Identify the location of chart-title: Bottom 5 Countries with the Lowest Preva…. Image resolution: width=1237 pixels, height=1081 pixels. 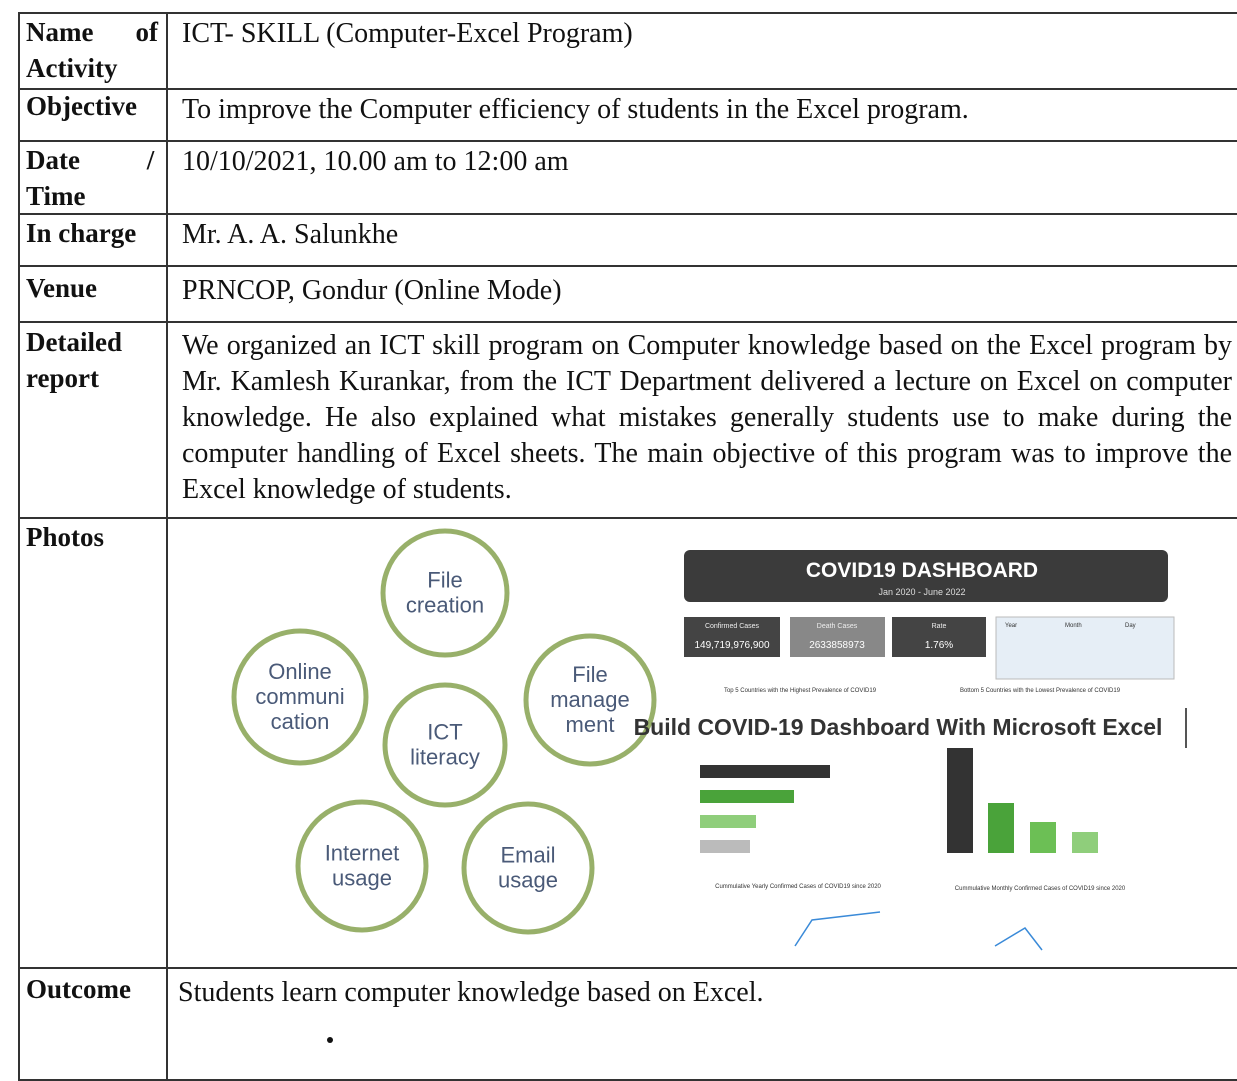
(1040, 691).